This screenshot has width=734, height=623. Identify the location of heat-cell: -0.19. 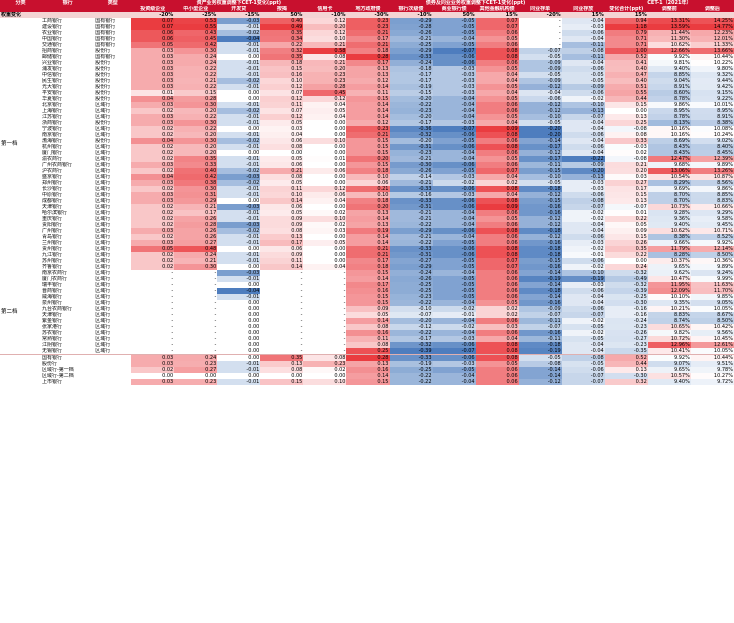
(583, 279).